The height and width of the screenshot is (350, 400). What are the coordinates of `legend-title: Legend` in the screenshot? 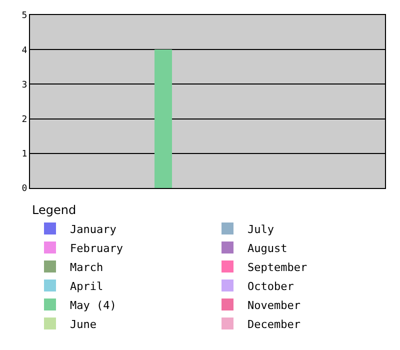 It's located at (54, 209).